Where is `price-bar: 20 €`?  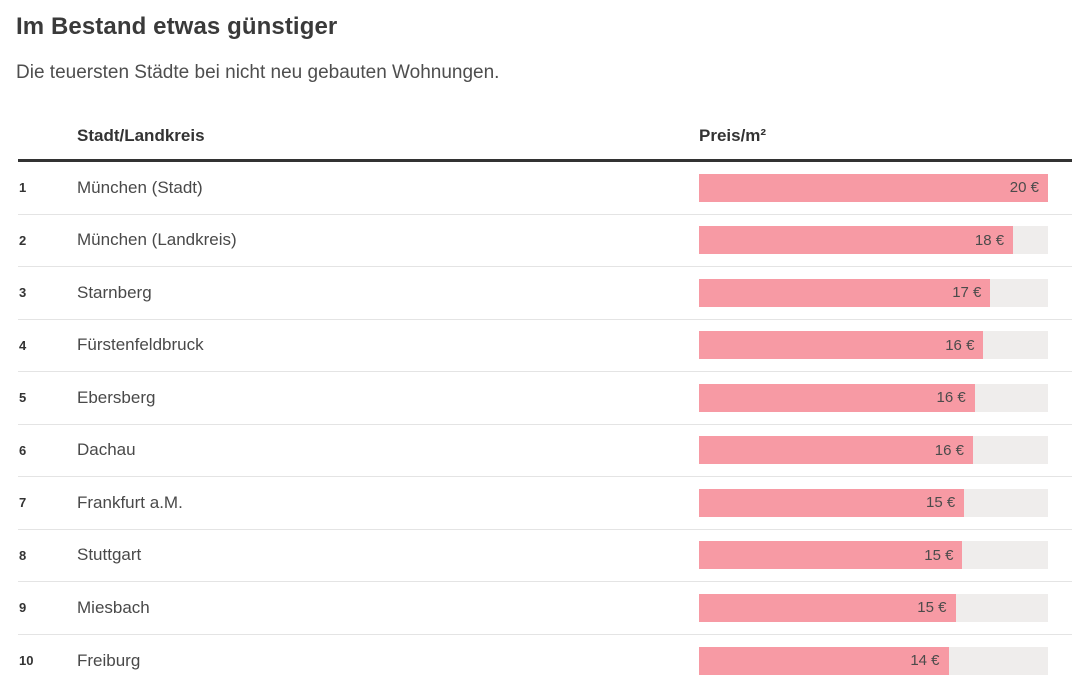 price-bar: 20 € is located at coordinates (873, 187).